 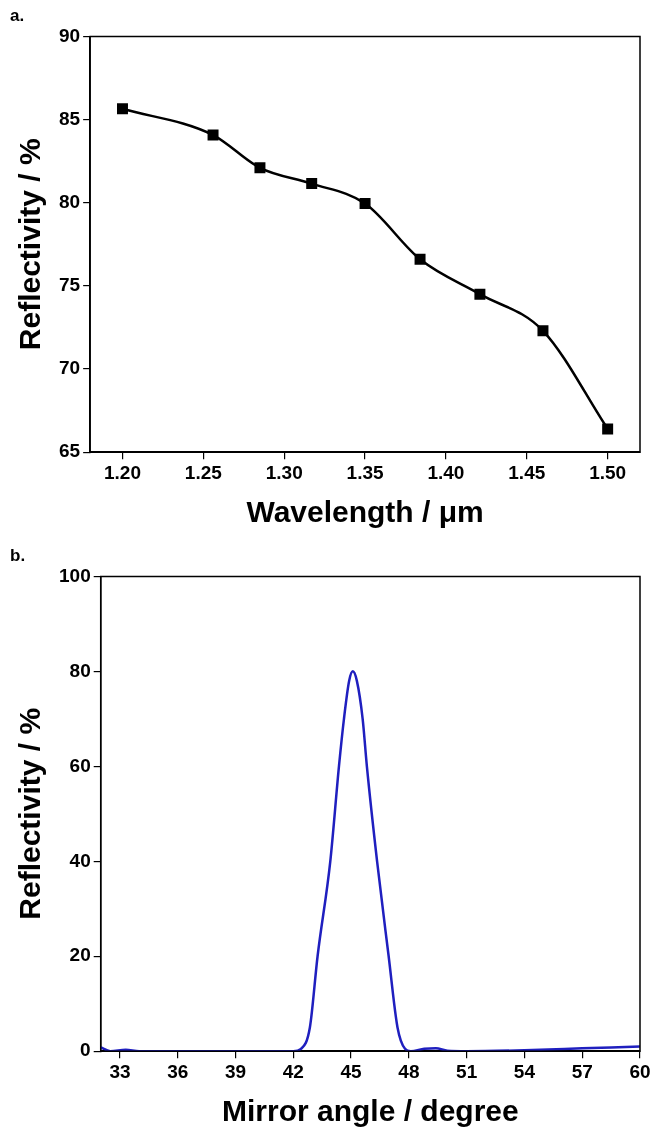 What do you see at coordinates (85, 1050) in the screenshot?
I see `y-tick-label: 0` at bounding box center [85, 1050].